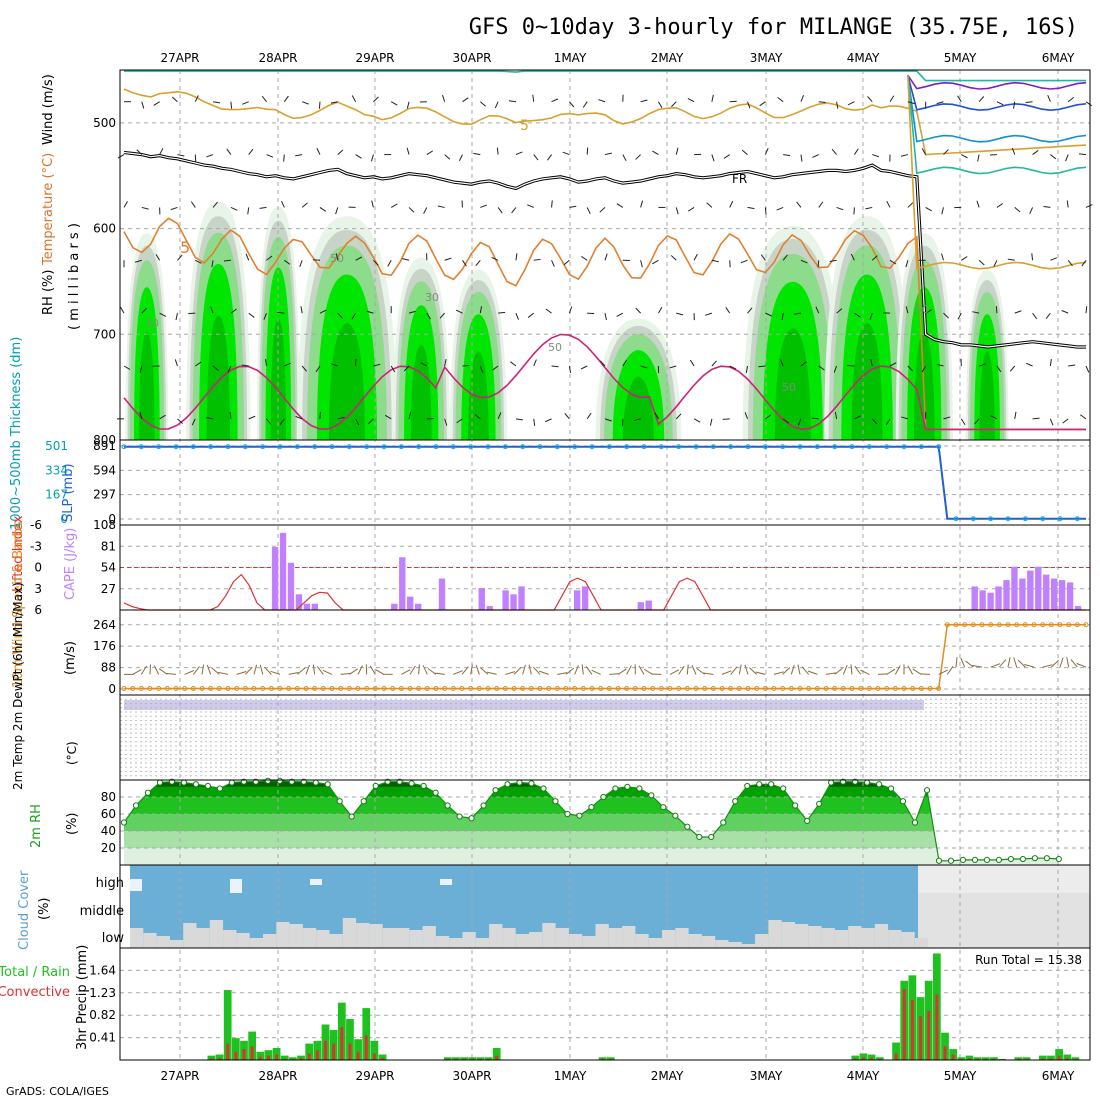 This screenshot has height=1100, width=1100. What do you see at coordinates (72, 824) in the screenshot?
I see `rh2m-units: (%)` at bounding box center [72, 824].